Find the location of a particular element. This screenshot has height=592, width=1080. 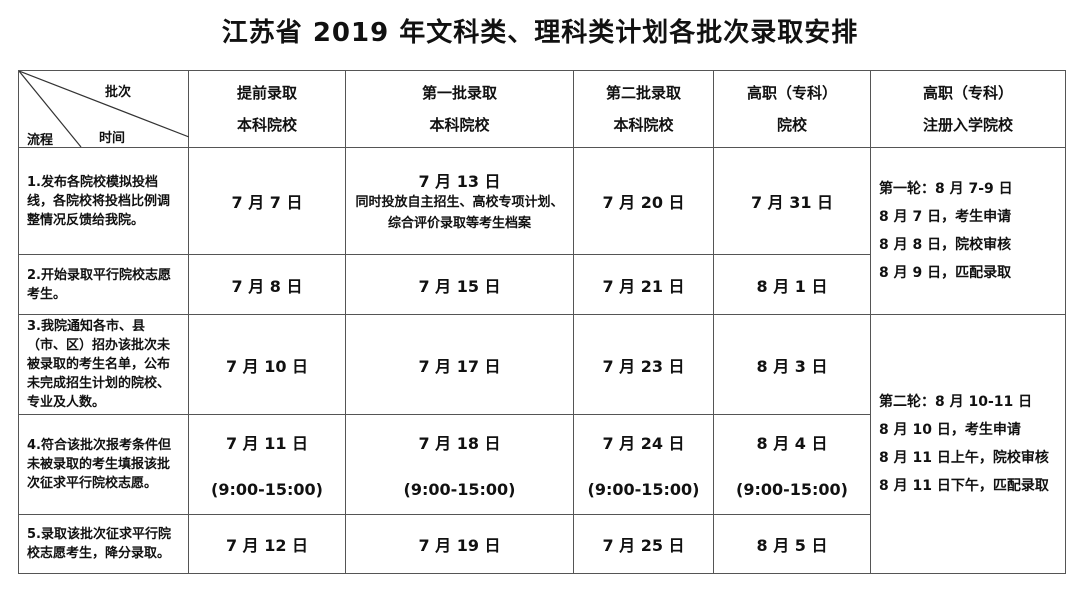

corner-batch: 批次 is located at coordinates (118, 92).